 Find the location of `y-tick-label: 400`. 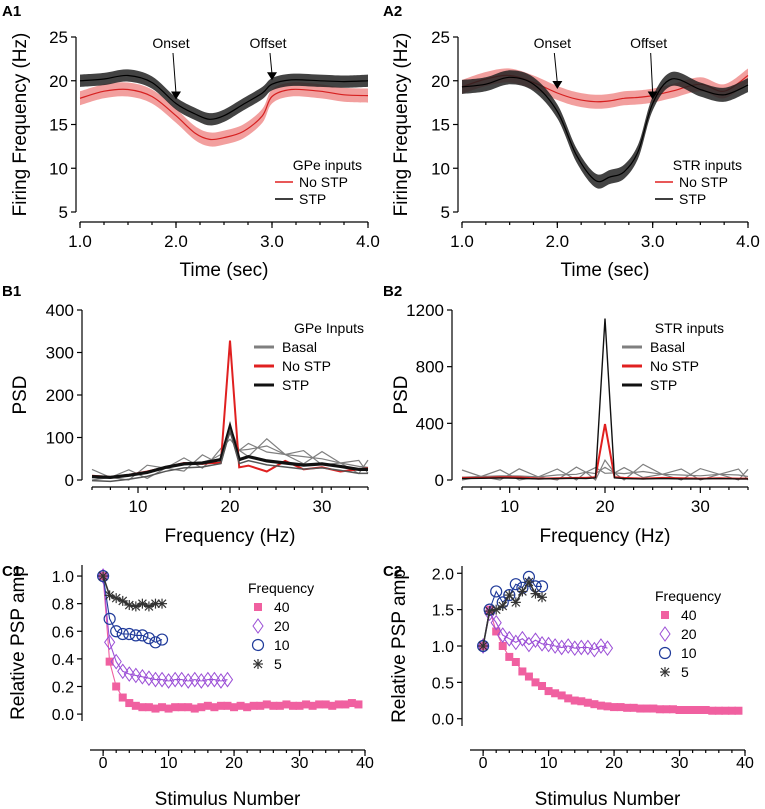

y-tick-label: 400 is located at coordinates (60, 310).